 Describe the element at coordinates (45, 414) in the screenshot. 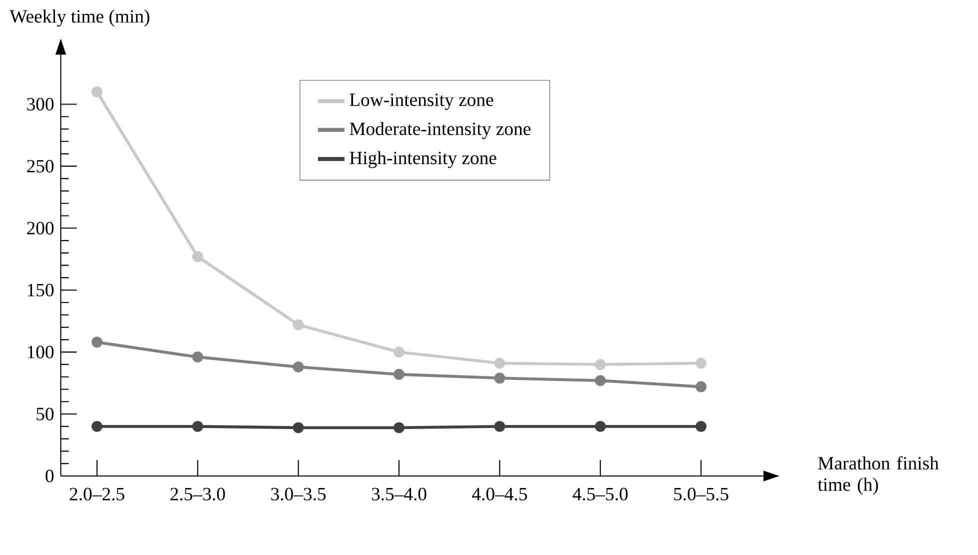

I see `y-tick-label: 50` at that location.